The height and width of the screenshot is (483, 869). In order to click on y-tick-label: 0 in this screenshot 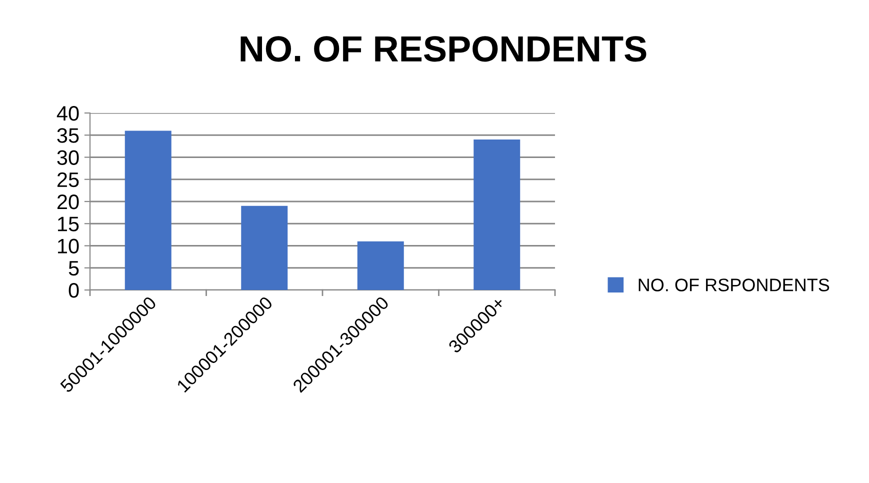, I will do `click(73, 290)`.